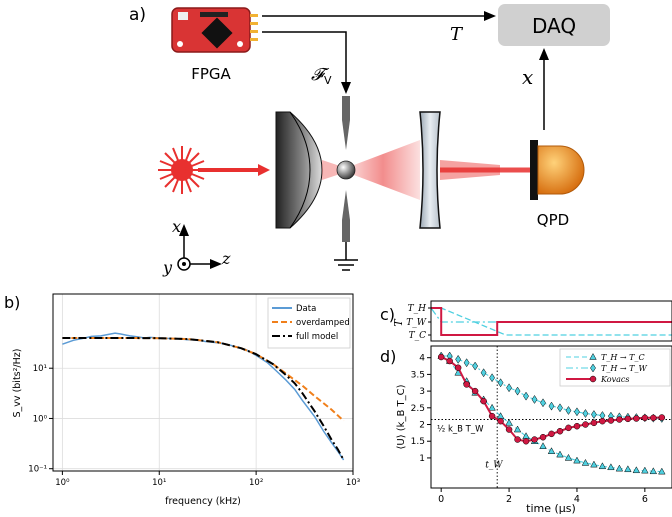  What do you see at coordinates (328, 80) in the screenshot?
I see `signal-F-sub: V` at bounding box center [328, 80].